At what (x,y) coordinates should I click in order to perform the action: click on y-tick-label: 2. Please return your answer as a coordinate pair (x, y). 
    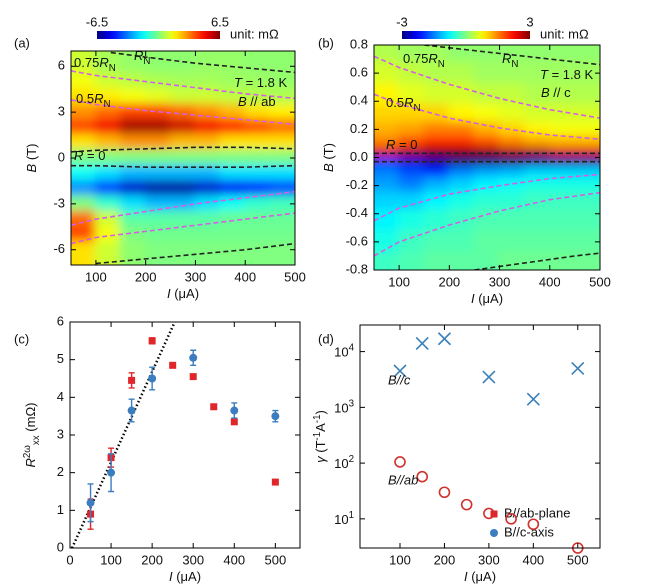
    Looking at the image, I should click on (60, 471).